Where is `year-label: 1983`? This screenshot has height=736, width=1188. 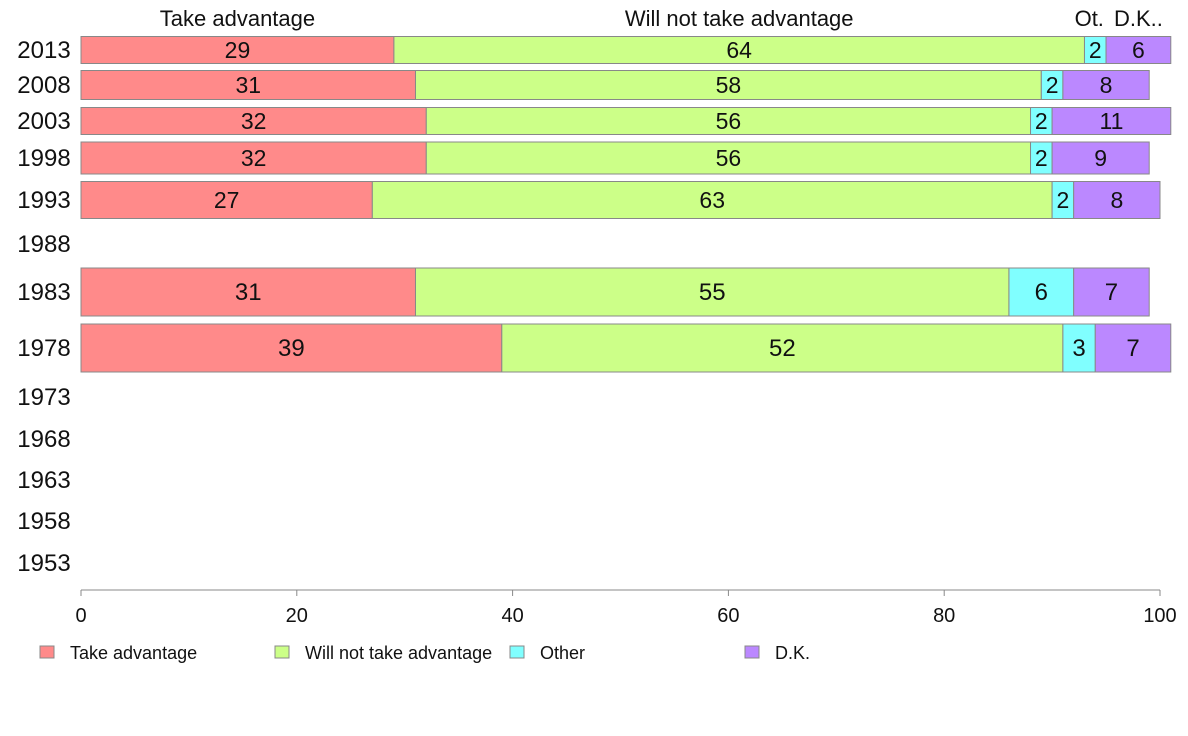
year-label: 1983 is located at coordinates (43, 292).